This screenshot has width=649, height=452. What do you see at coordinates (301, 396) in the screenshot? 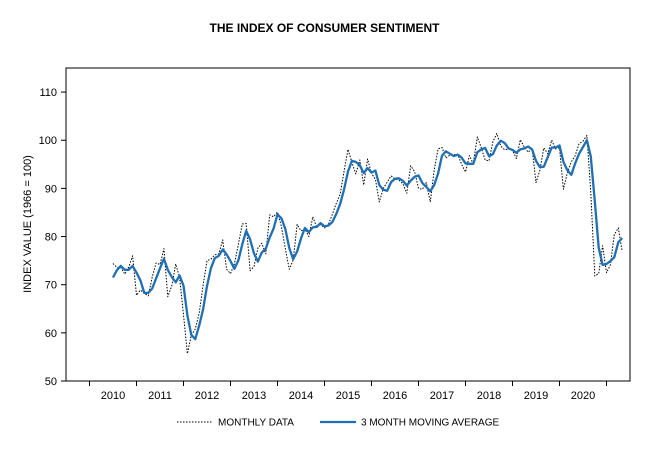
I see `x-tick-label: 2014` at bounding box center [301, 396].